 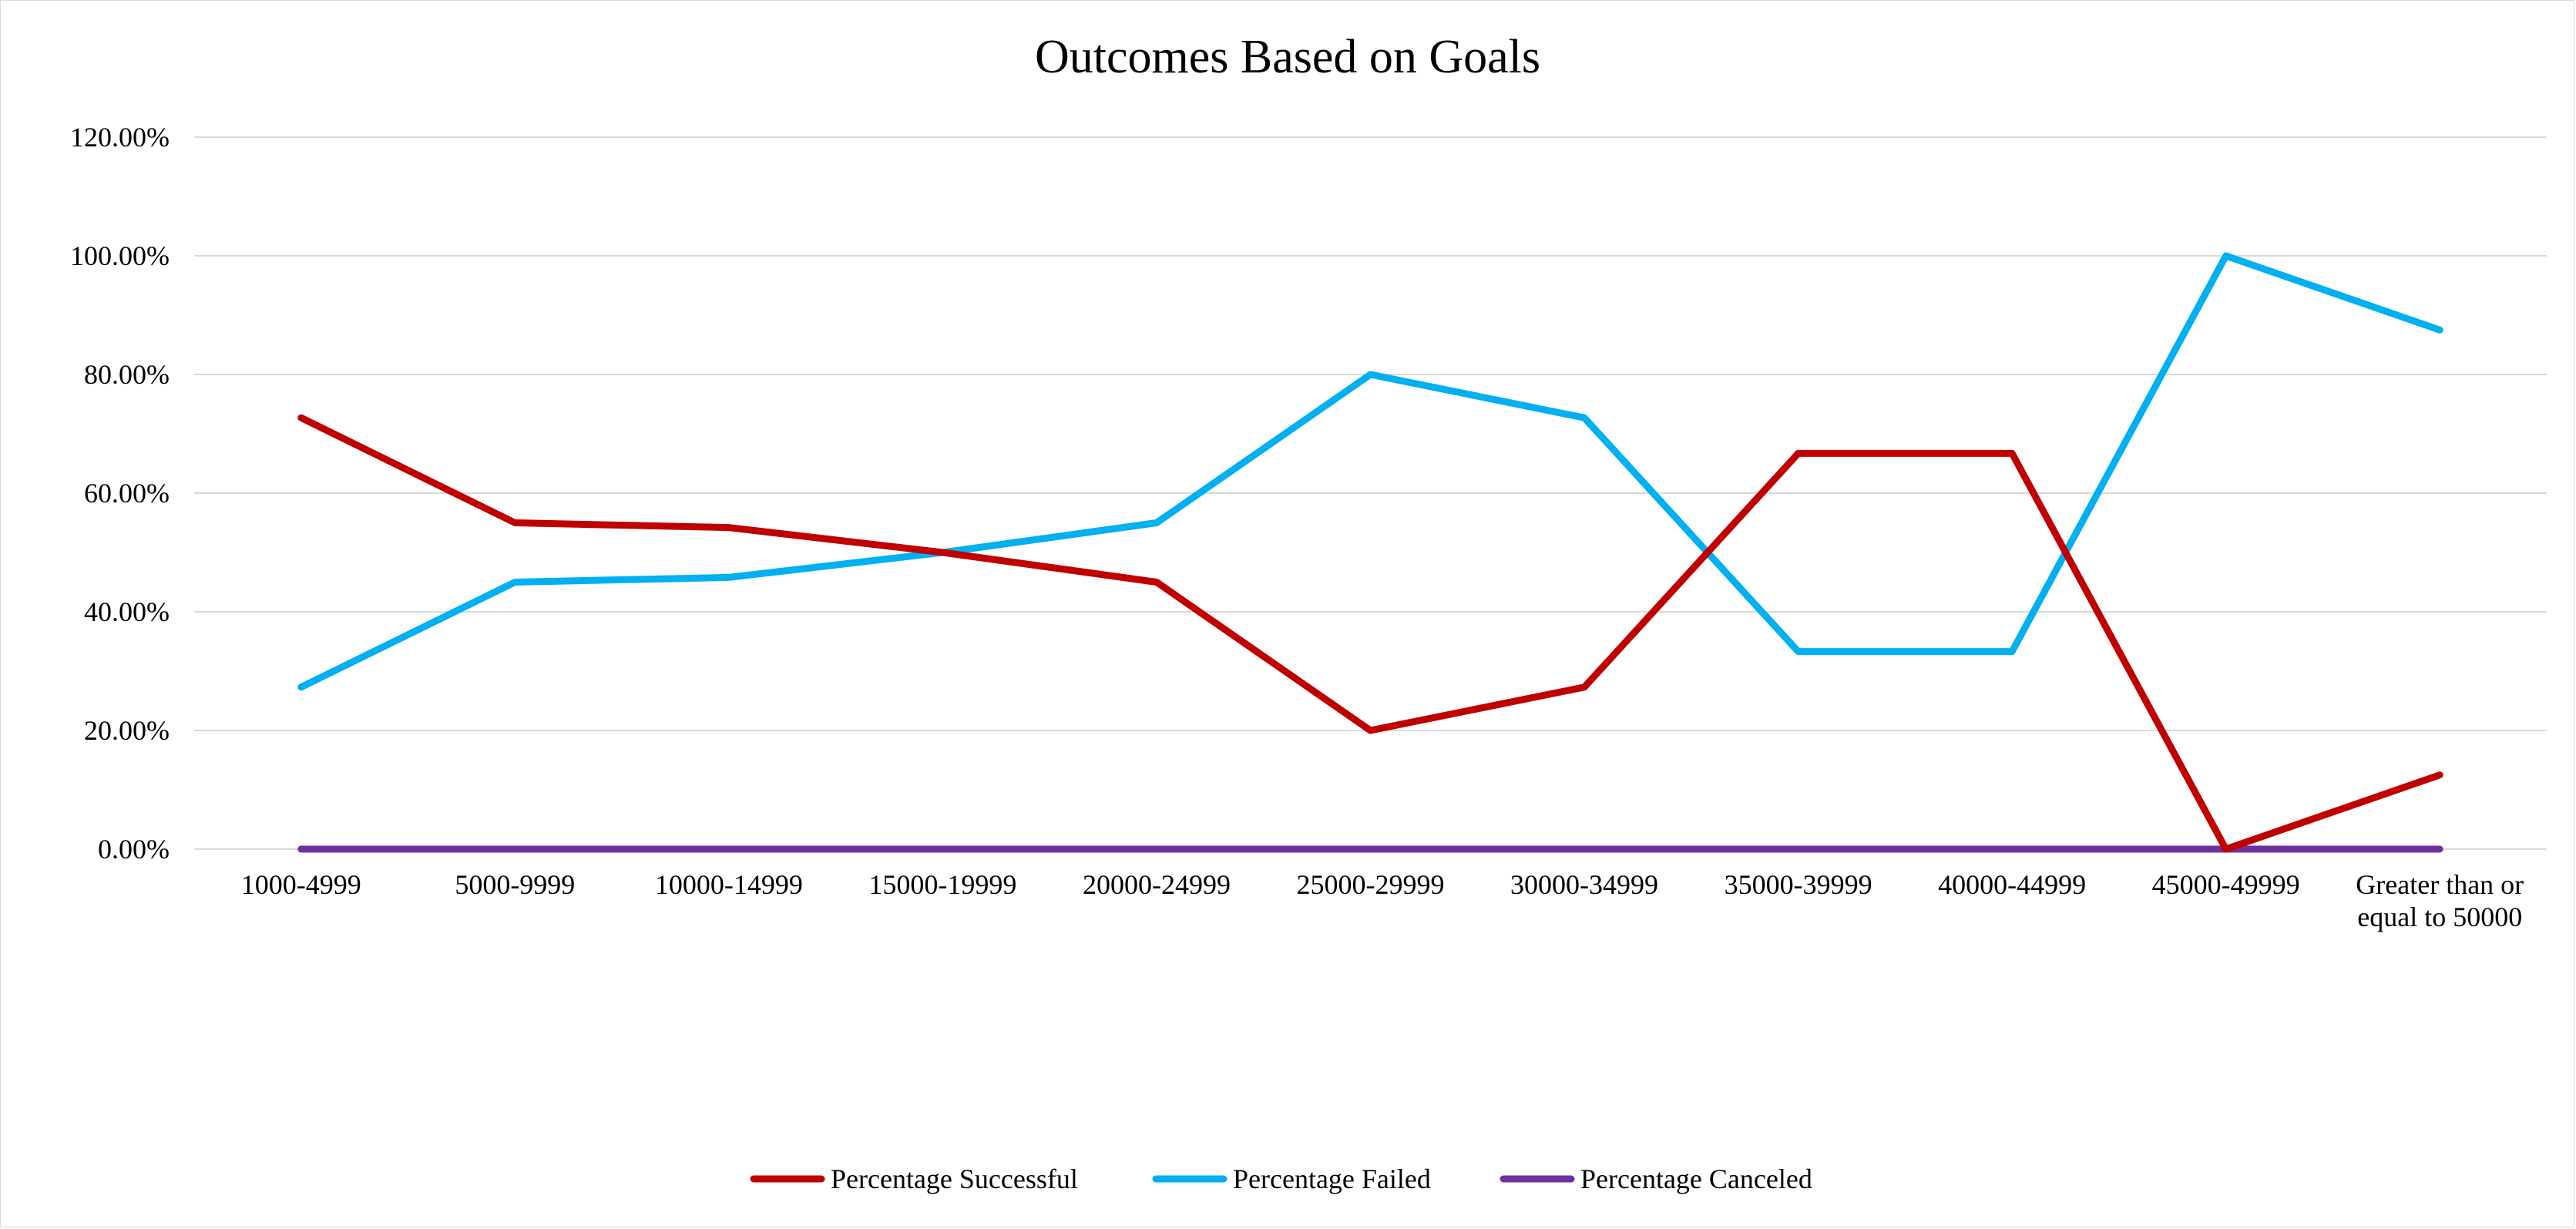 I want to click on y-tick-label: 60.00%, so click(x=127, y=493).